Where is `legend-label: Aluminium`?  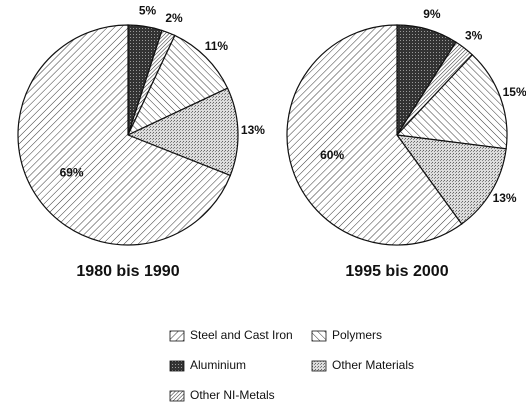 legend-label: Aluminium is located at coordinates (218, 365).